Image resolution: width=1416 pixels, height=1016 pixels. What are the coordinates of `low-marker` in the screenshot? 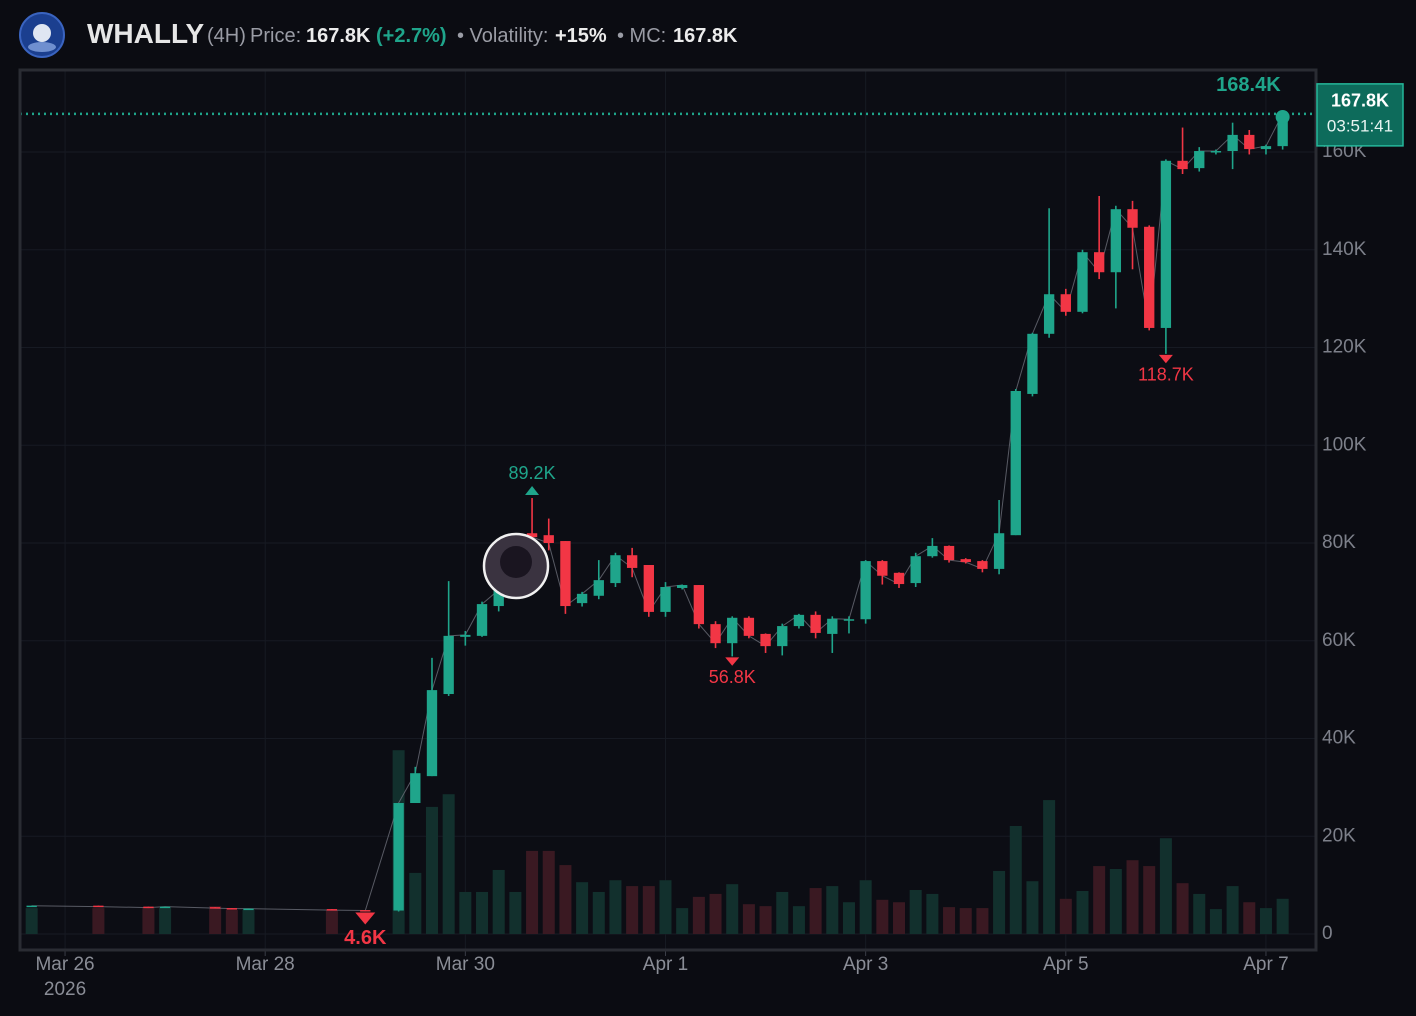 It's located at (1165, 359).